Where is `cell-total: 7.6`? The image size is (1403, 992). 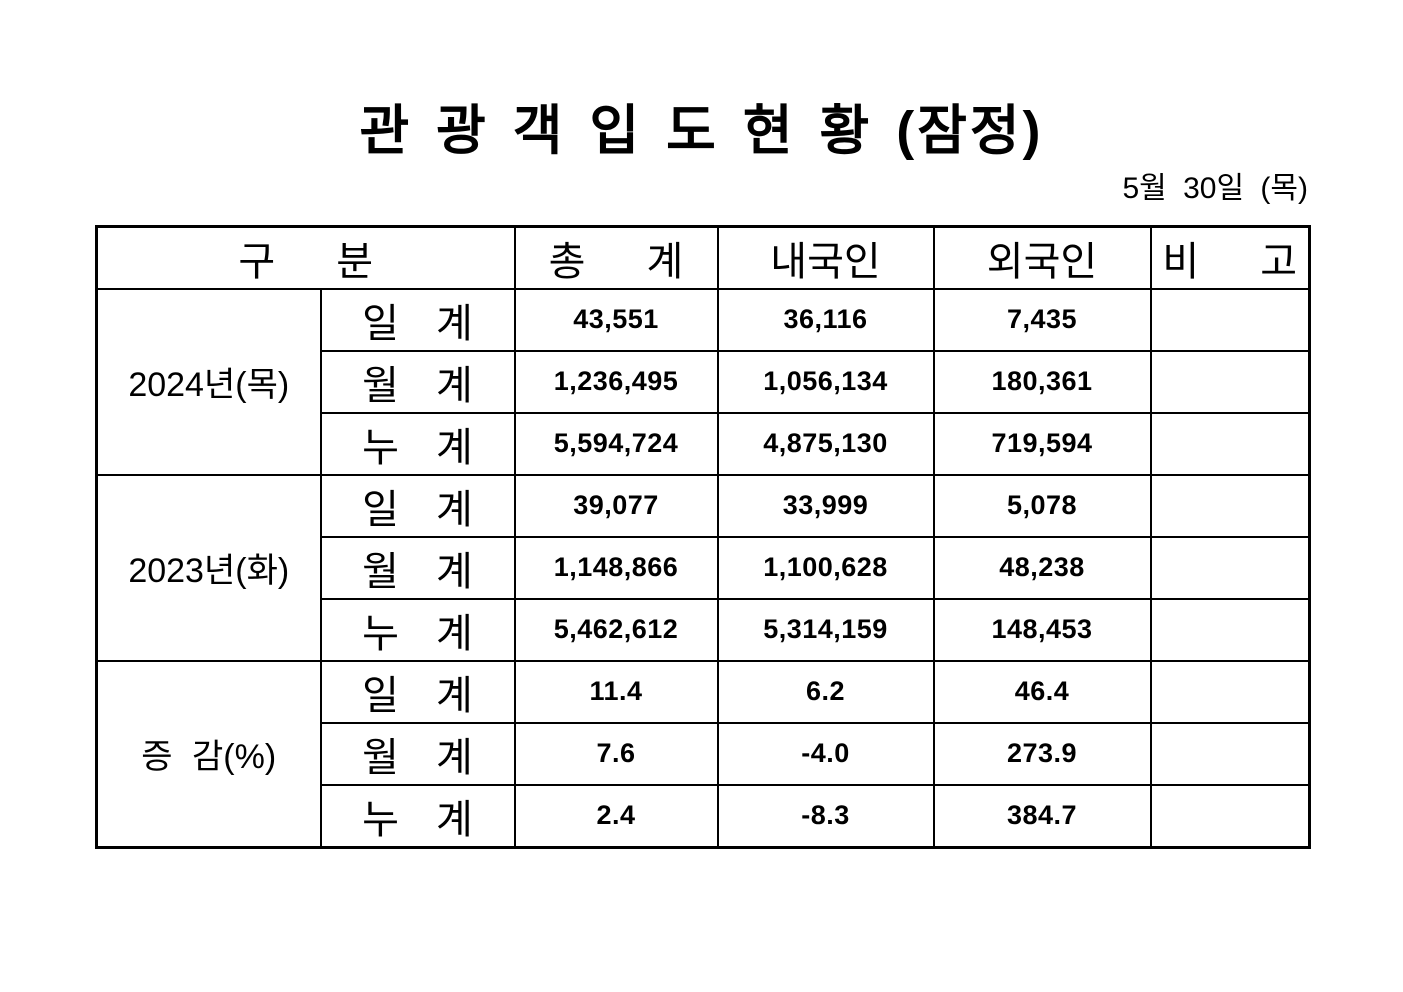 cell-total: 7.6 is located at coordinates (616, 753).